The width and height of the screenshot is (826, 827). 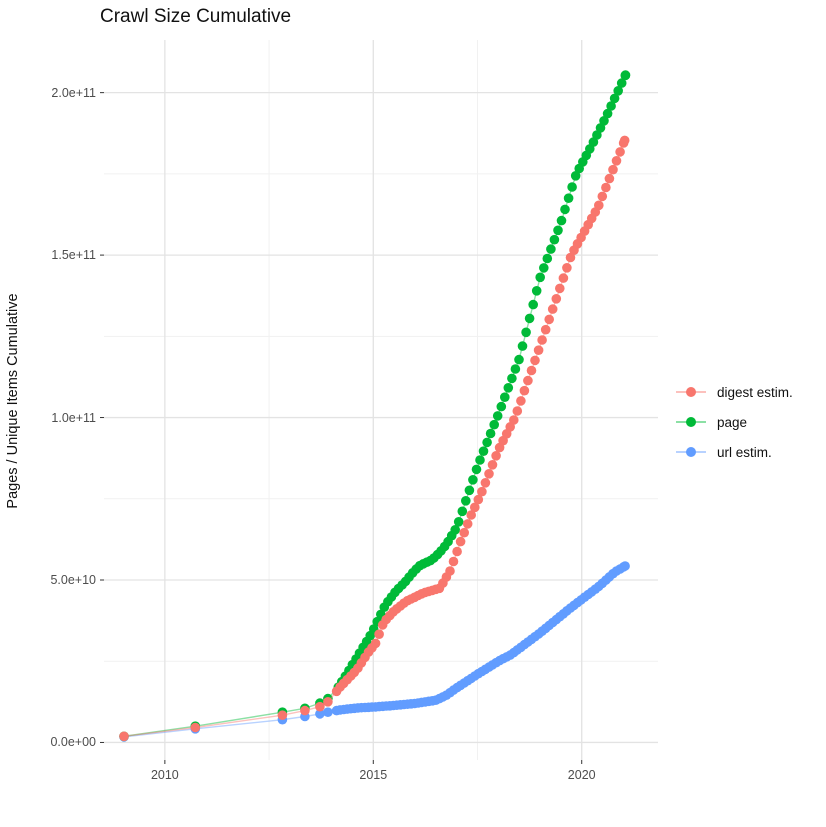 What do you see at coordinates (373, 775) in the screenshot?
I see `x-tick-label-2015: 2015` at bounding box center [373, 775].